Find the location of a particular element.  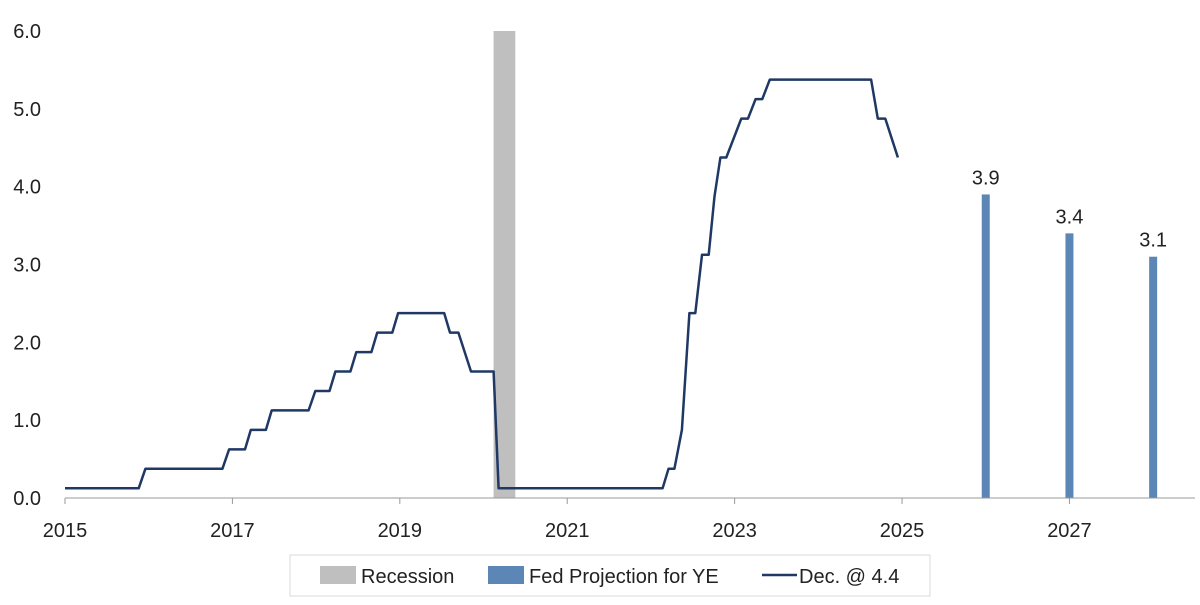

projection-layer is located at coordinates (1069, 346).